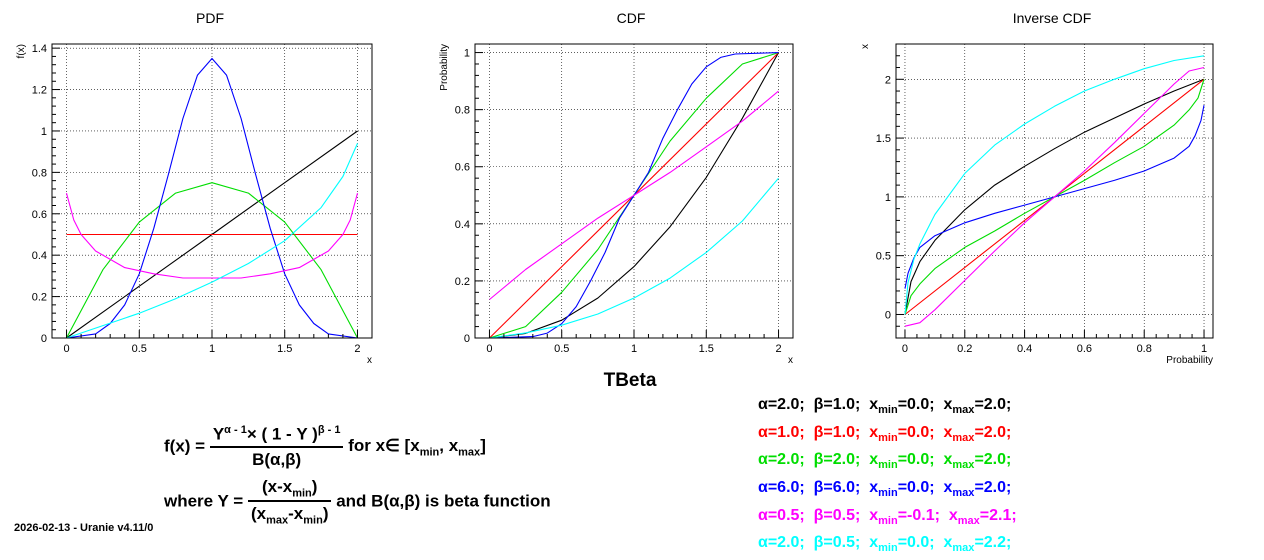 This screenshot has width=1264, height=560. Describe the element at coordinates (781, 488) in the screenshot. I see `legend-alpha: α=6.0;` at that location.